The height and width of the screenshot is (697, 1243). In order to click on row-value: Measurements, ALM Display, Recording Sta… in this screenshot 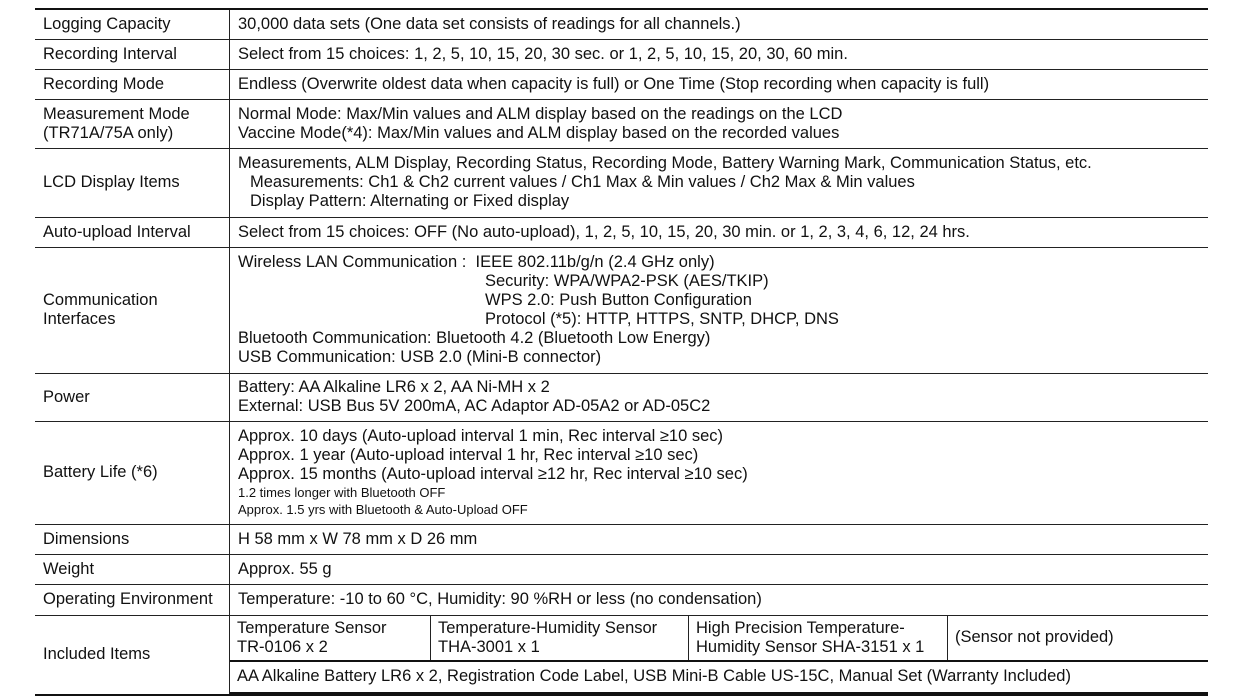, I will do `click(718, 182)`.